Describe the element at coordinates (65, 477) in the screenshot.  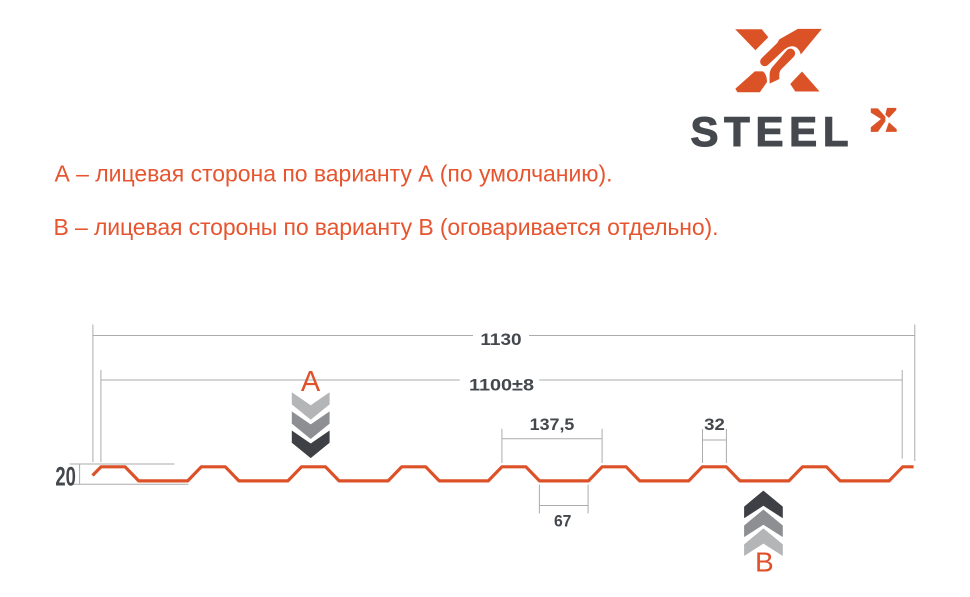
I see `svg-text: 20` at that location.